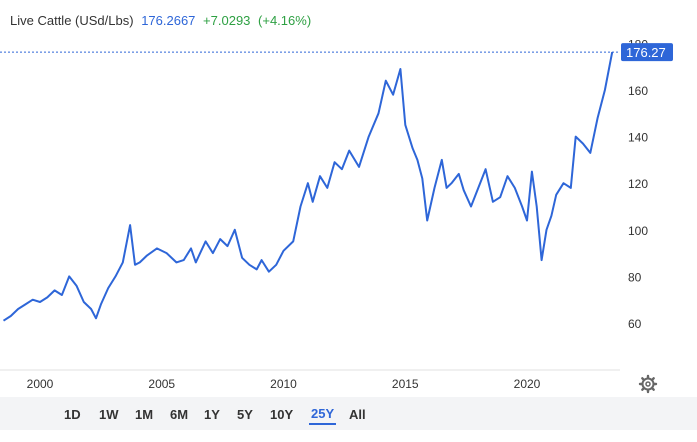 The width and height of the screenshot is (697, 442). I want to click on y-tick-label: 100, so click(638, 231).